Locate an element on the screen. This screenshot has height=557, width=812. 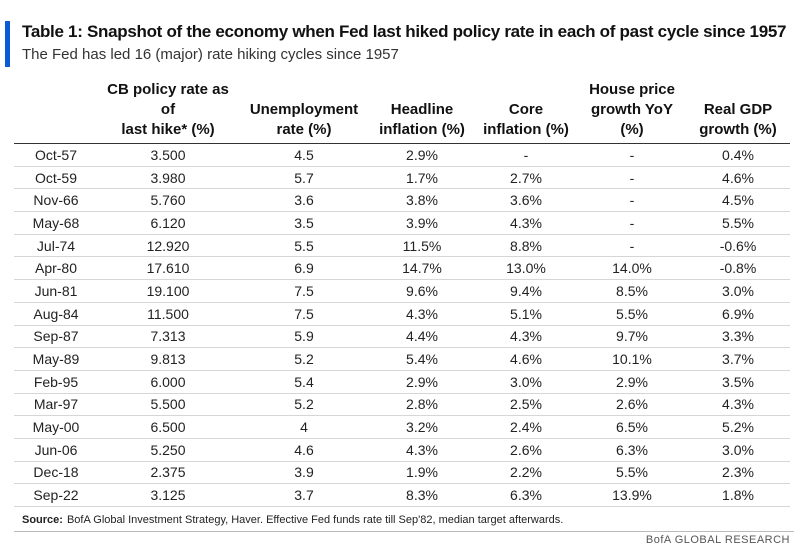
column-header-line: Real GDP is located at coordinates (738, 109).